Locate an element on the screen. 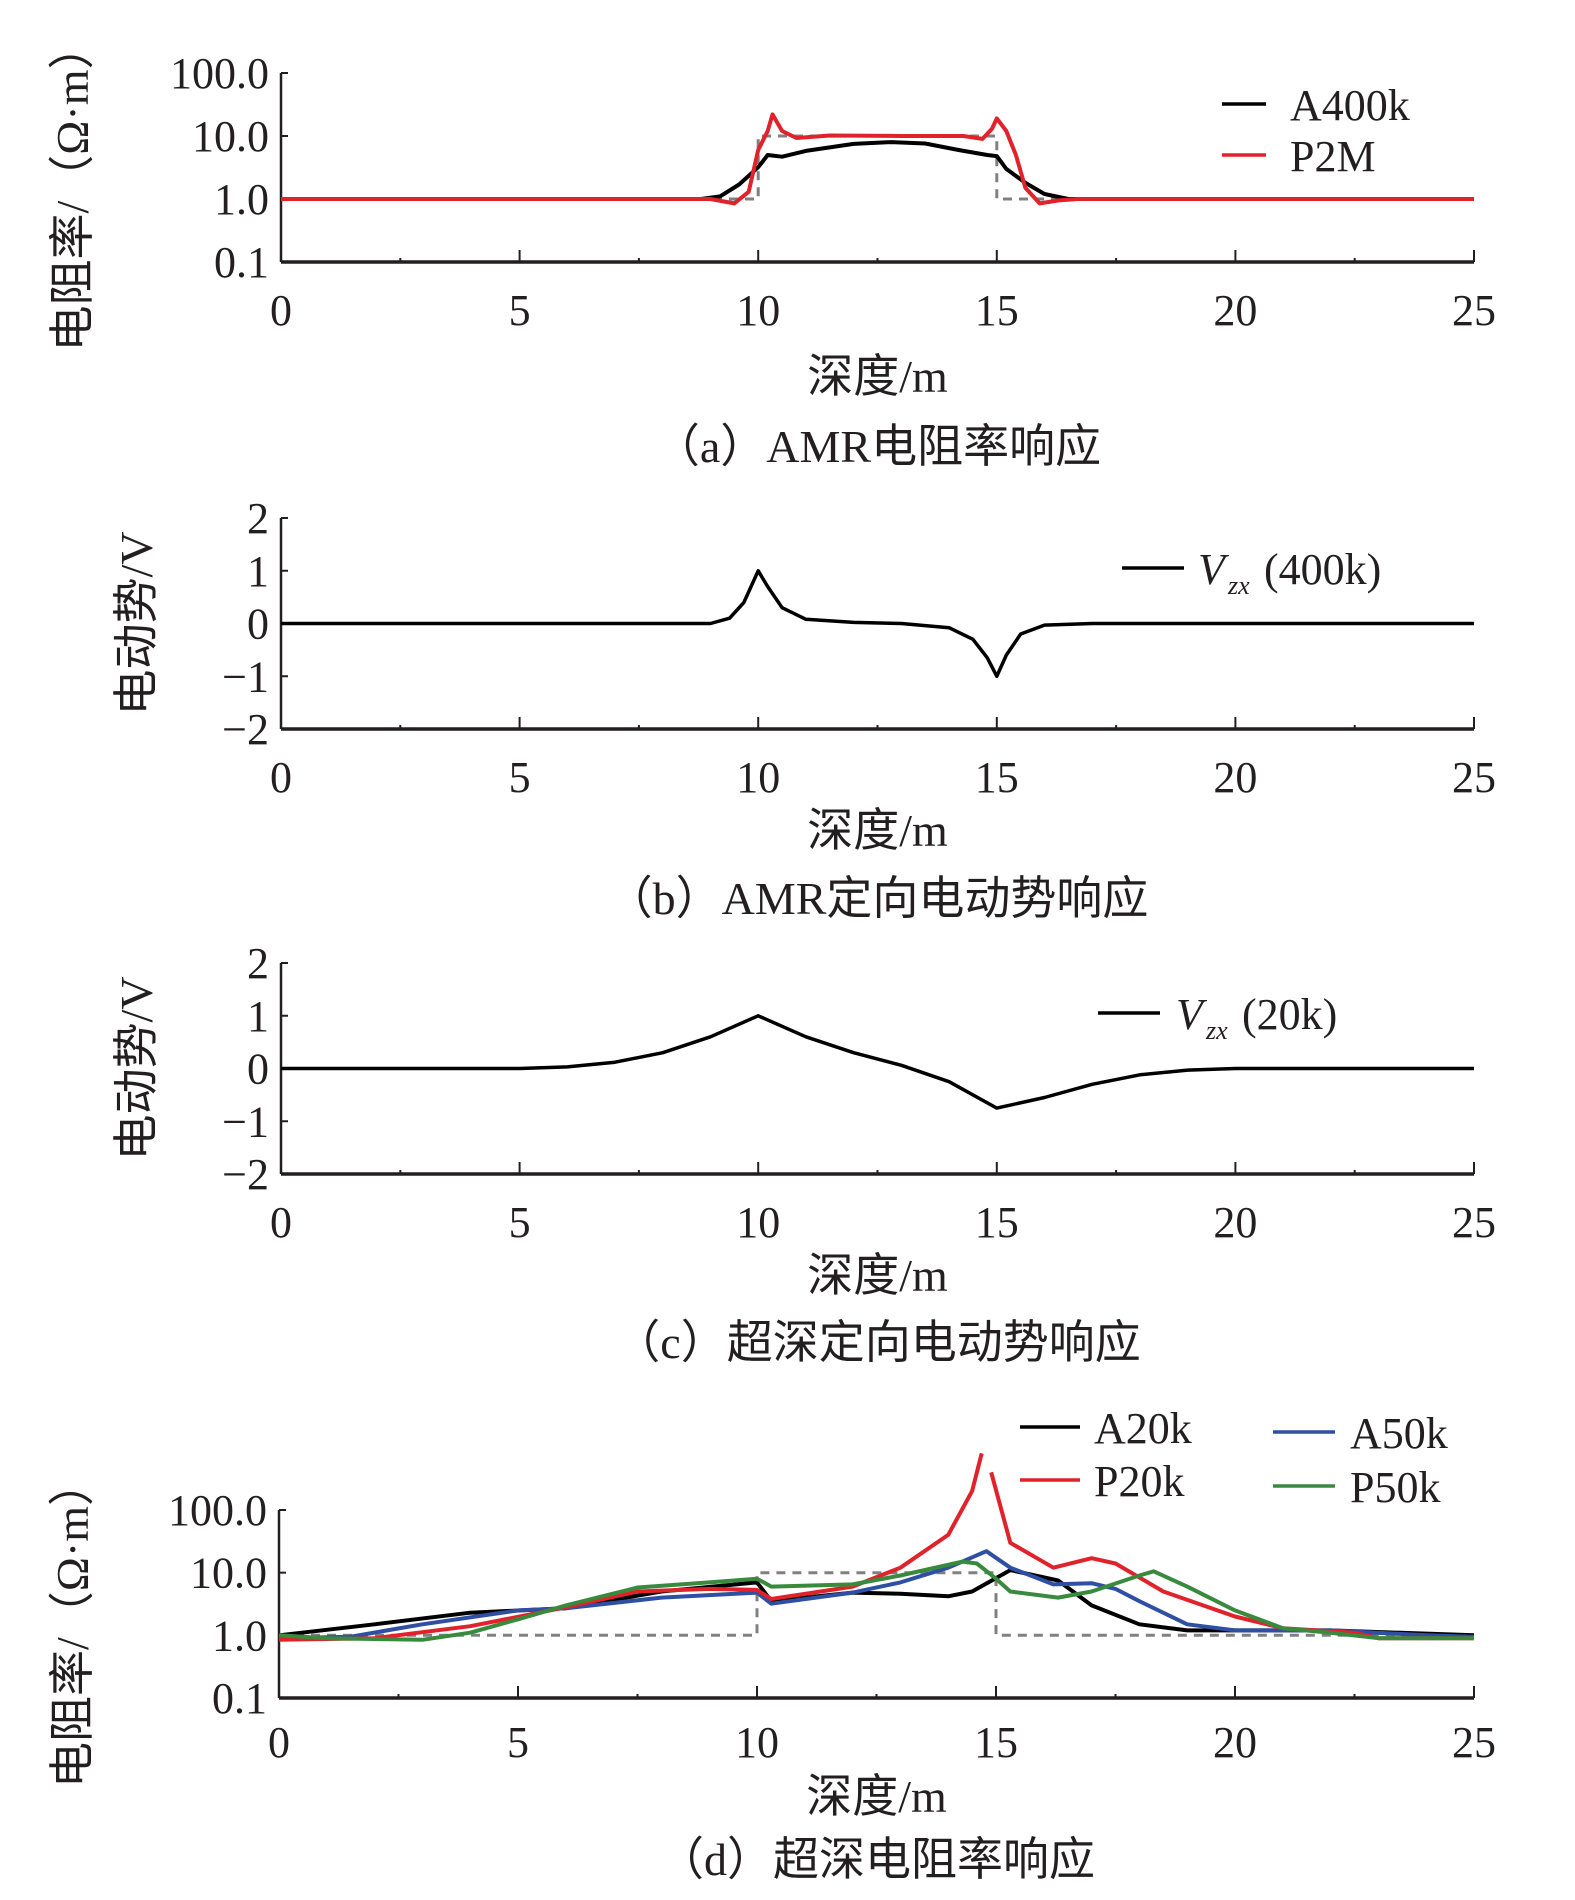 This screenshot has width=1575, height=1900. legend-item: P50k is located at coordinates (1356, 1487).